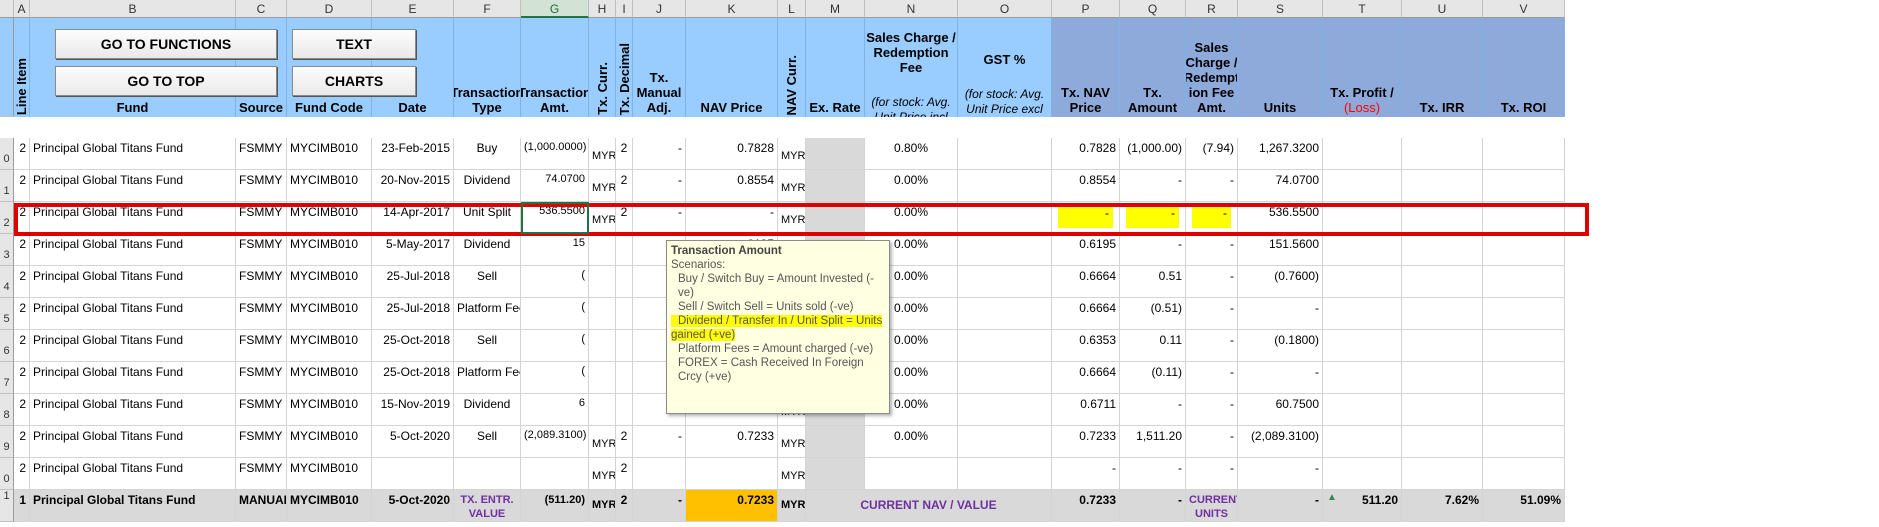 This screenshot has width=1879, height=527. What do you see at coordinates (1212, 506) in the screenshot?
I see `summary-cell-cur_units: CURRENT UNITS` at bounding box center [1212, 506].